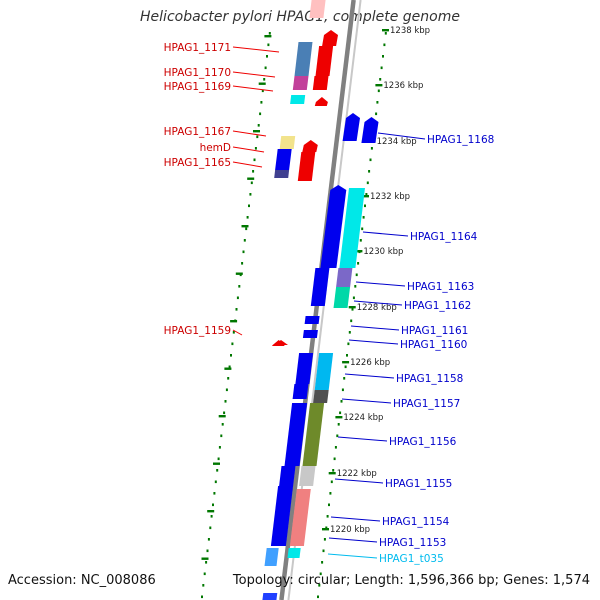 Image resolution: width=600 pixels, height=600 pixels. I want to click on gene-label-right: HPAG1_1158, so click(429, 379).